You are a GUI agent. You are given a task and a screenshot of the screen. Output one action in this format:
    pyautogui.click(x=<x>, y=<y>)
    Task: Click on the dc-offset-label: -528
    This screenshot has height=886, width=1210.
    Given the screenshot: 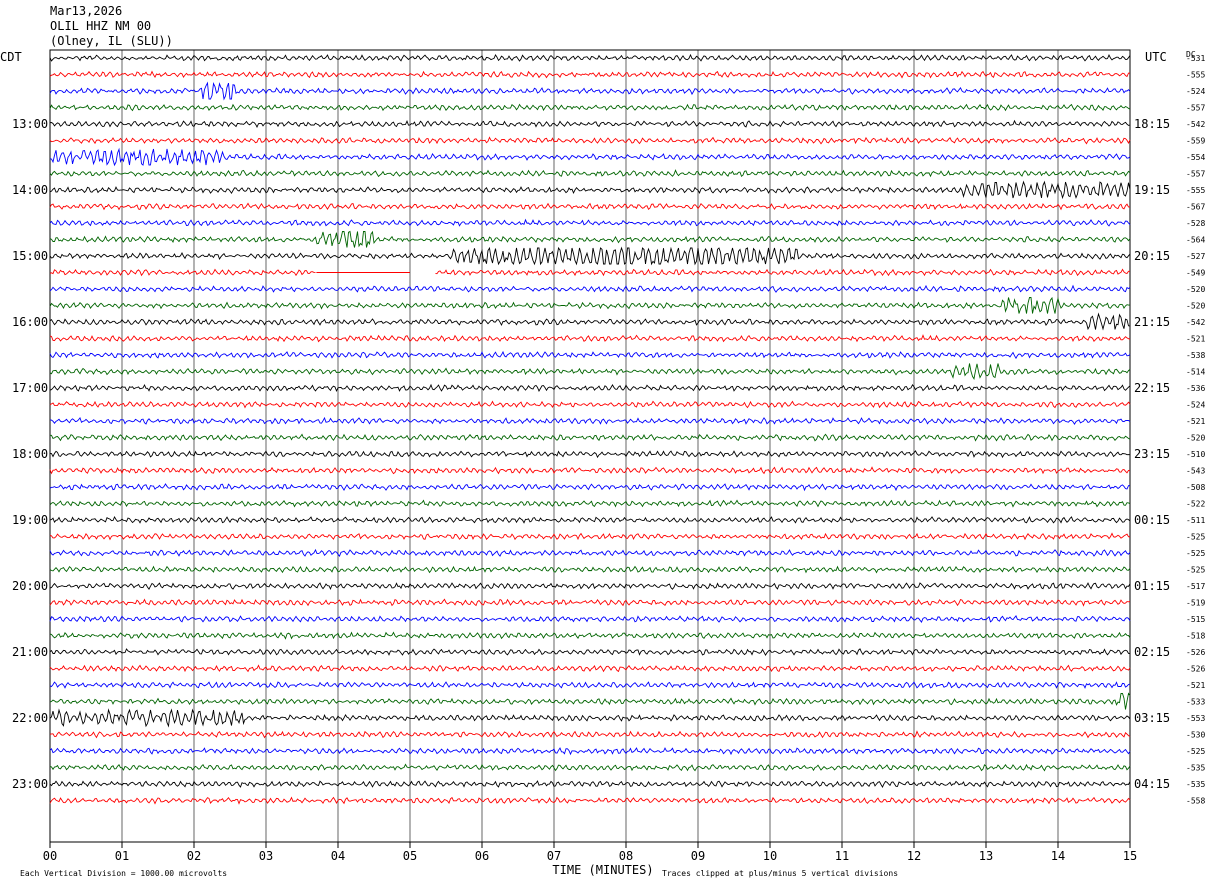 What is the action you would take?
    pyautogui.click(x=1195, y=223)
    